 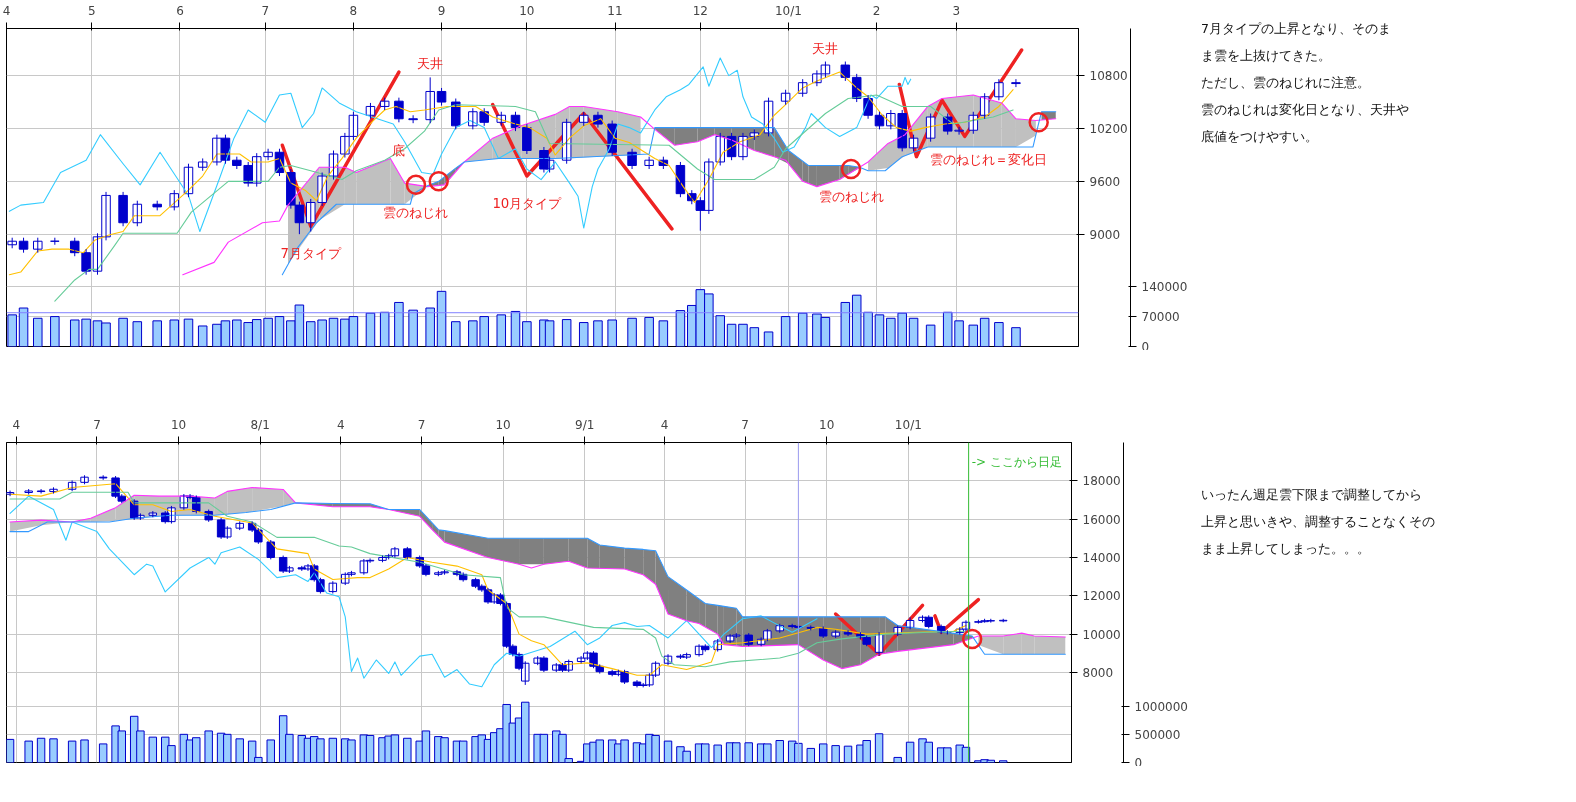 I want to click on y-tick-label: 10200, so click(x=1108, y=128).